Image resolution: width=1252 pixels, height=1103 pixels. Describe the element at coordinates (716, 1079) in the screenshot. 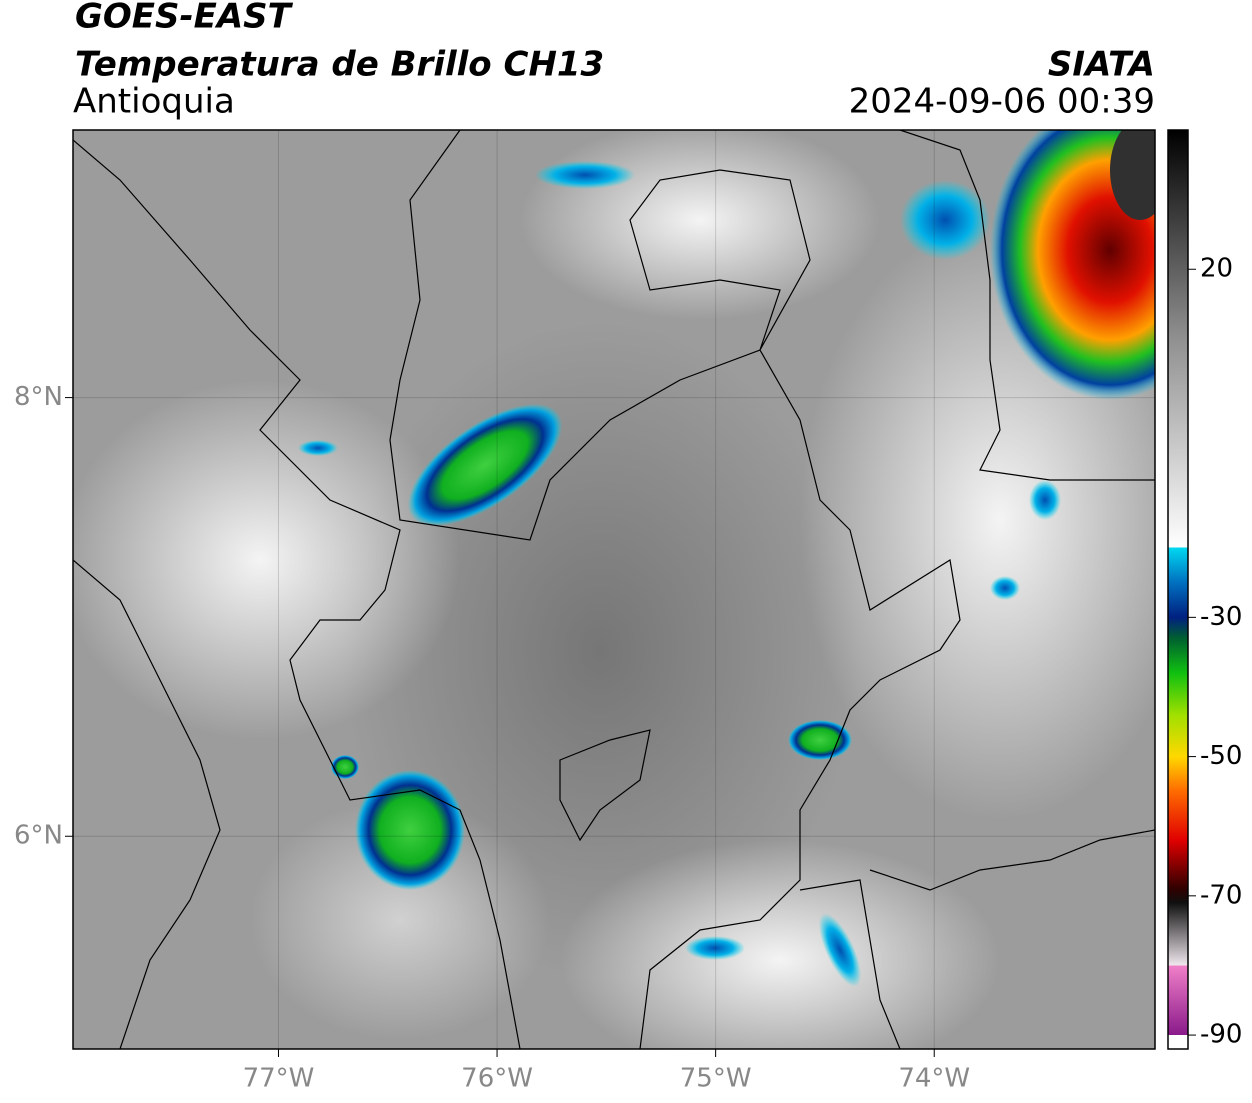

I see `x-tick-label: 75°W` at that location.